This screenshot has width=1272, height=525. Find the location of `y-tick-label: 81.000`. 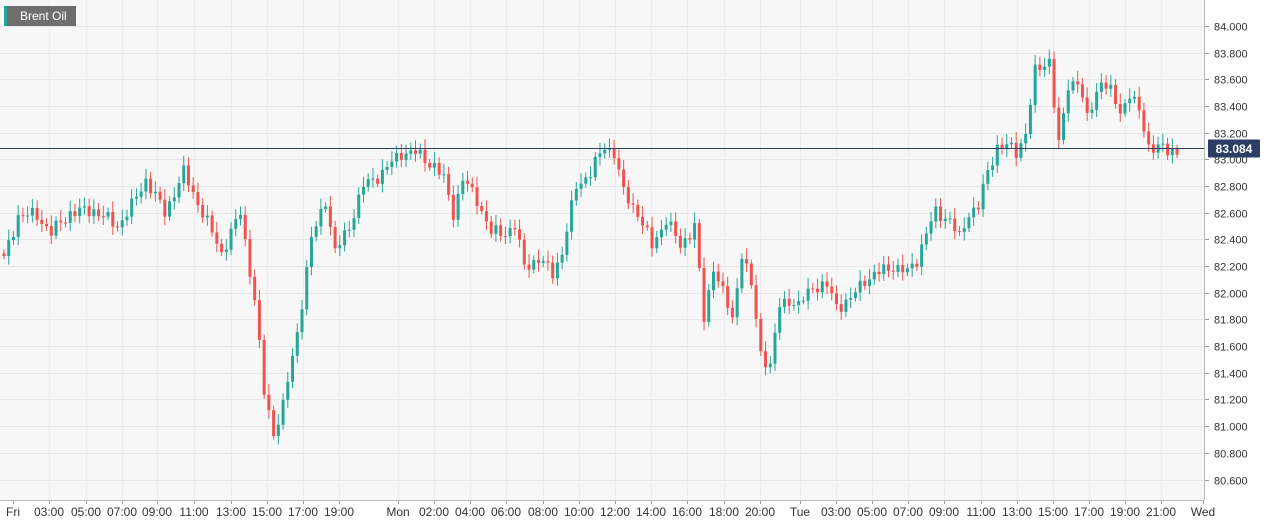

y-tick-label: 81.000 is located at coordinates (1231, 428).